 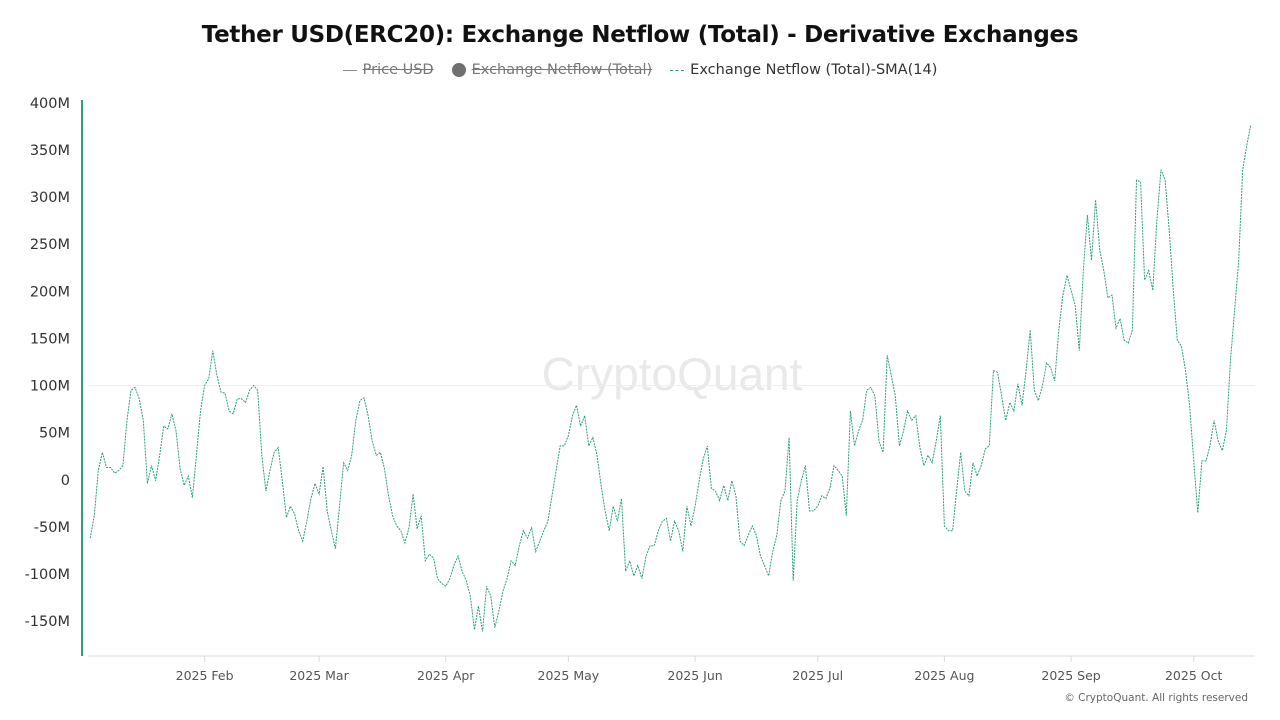 What do you see at coordinates (52, 528) in the screenshot?
I see `y-tick-label: -50M` at bounding box center [52, 528].